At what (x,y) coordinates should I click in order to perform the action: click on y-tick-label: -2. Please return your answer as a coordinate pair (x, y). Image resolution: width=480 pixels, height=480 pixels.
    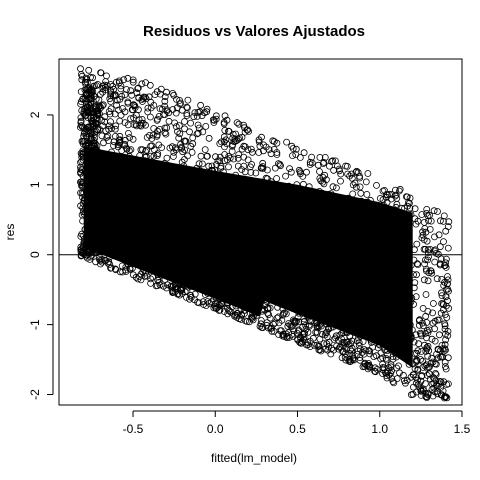
    Looking at the image, I should click on (35, 394).